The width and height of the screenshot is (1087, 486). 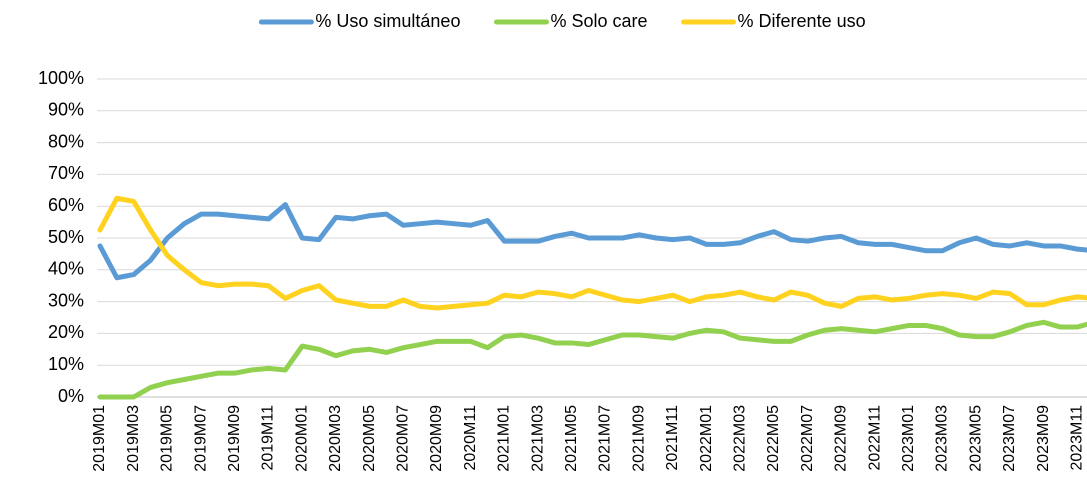 I want to click on legend-label: % Uso simultáneo, so click(x=387, y=21).